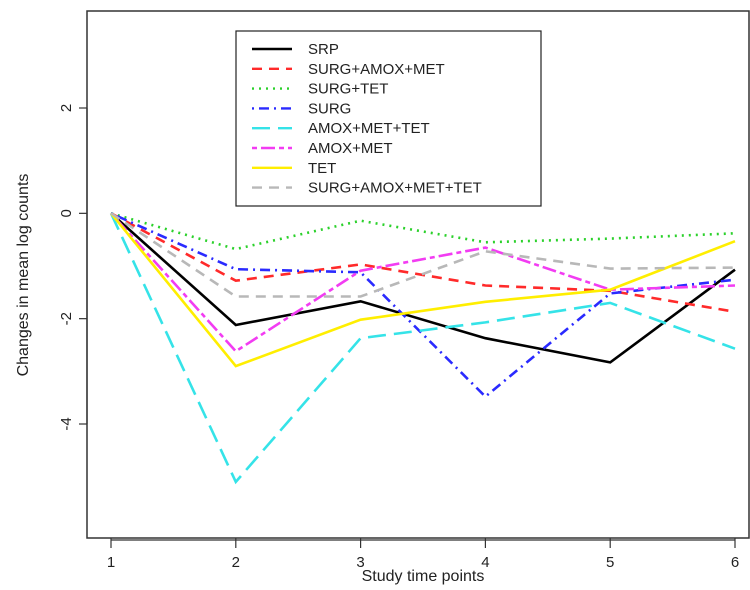 This screenshot has height=590, width=750. What do you see at coordinates (360, 562) in the screenshot?
I see `x-tick-label: 3` at bounding box center [360, 562].